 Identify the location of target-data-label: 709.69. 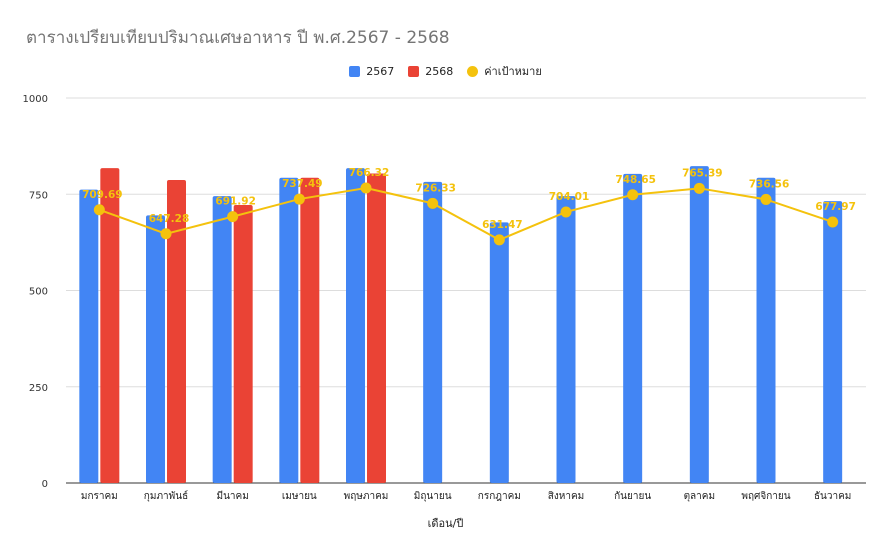
(102, 195).